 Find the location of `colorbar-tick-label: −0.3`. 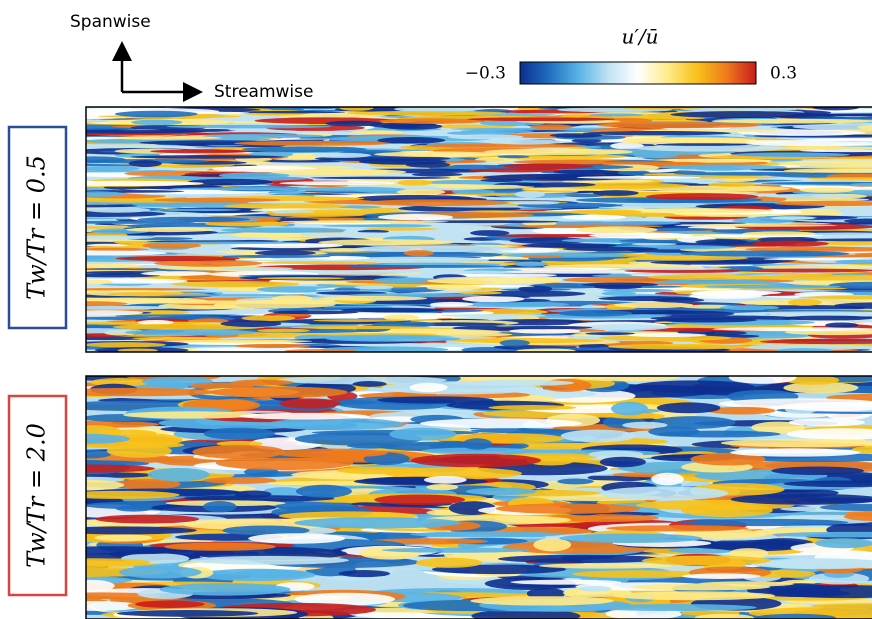

colorbar-tick-label: −0.3 is located at coordinates (485, 74).